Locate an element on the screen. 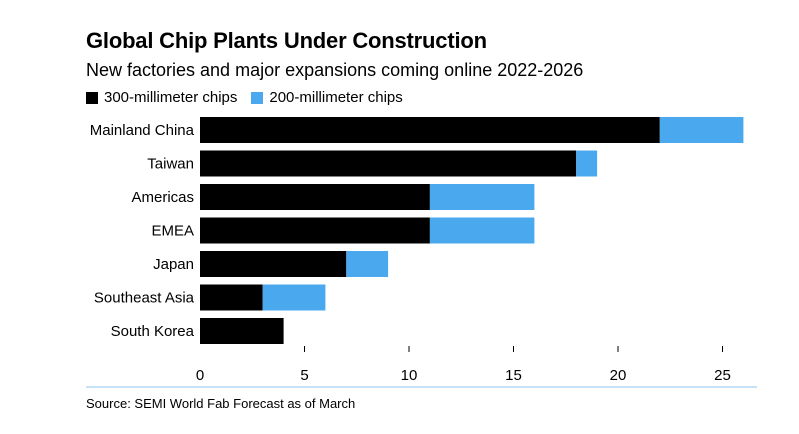 This screenshot has height=434, width=799. x-tick-label: 25 is located at coordinates (722, 375).